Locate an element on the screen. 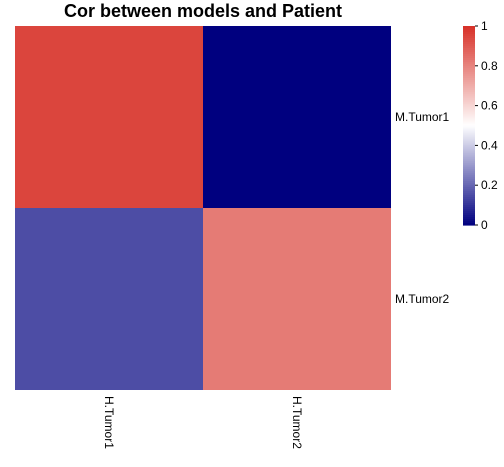 This screenshot has height=467, width=504. heatmap-cell-M.Tumor2-H.Tumor1 is located at coordinates (109, 299).